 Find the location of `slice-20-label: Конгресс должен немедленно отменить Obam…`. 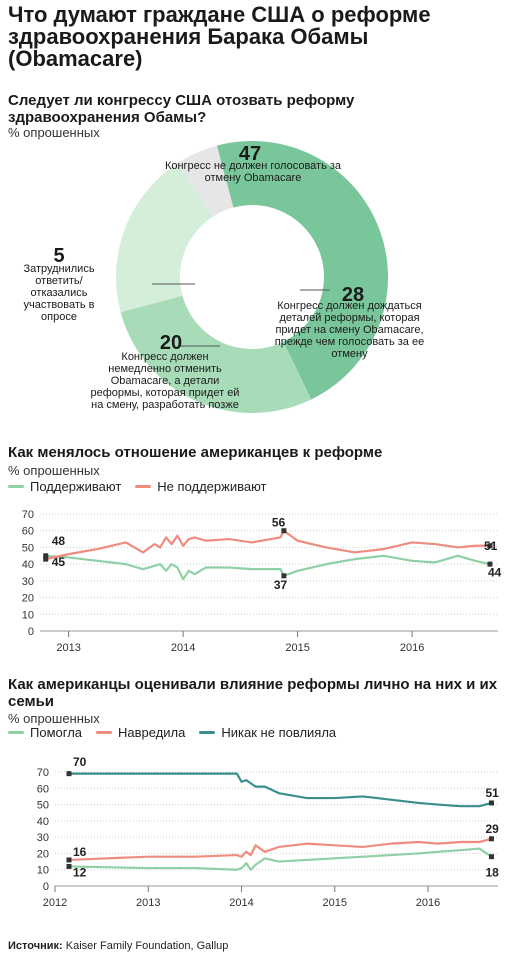

slice-20-label: Конгресс должен немедленно отменить Obam… is located at coordinates (165, 381).